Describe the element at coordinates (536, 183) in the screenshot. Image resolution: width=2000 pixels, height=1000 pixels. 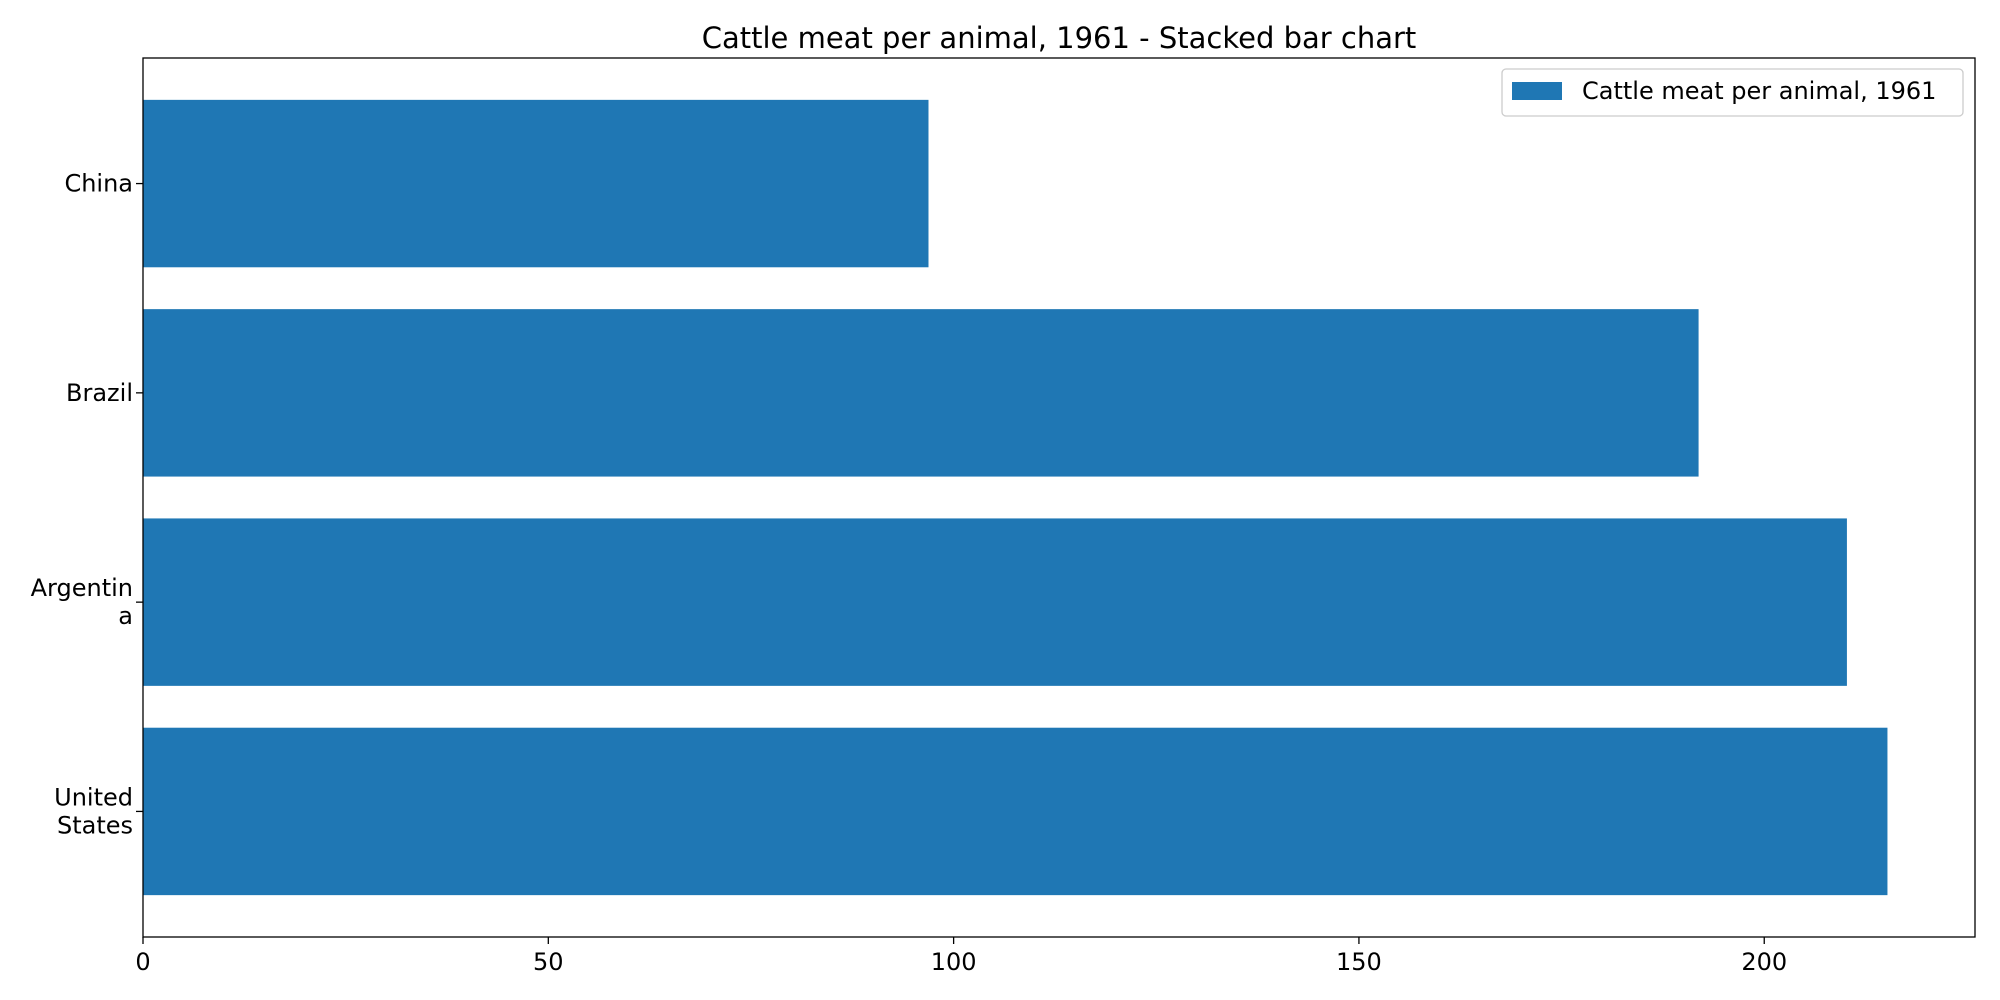
I see `bar-china` at that location.